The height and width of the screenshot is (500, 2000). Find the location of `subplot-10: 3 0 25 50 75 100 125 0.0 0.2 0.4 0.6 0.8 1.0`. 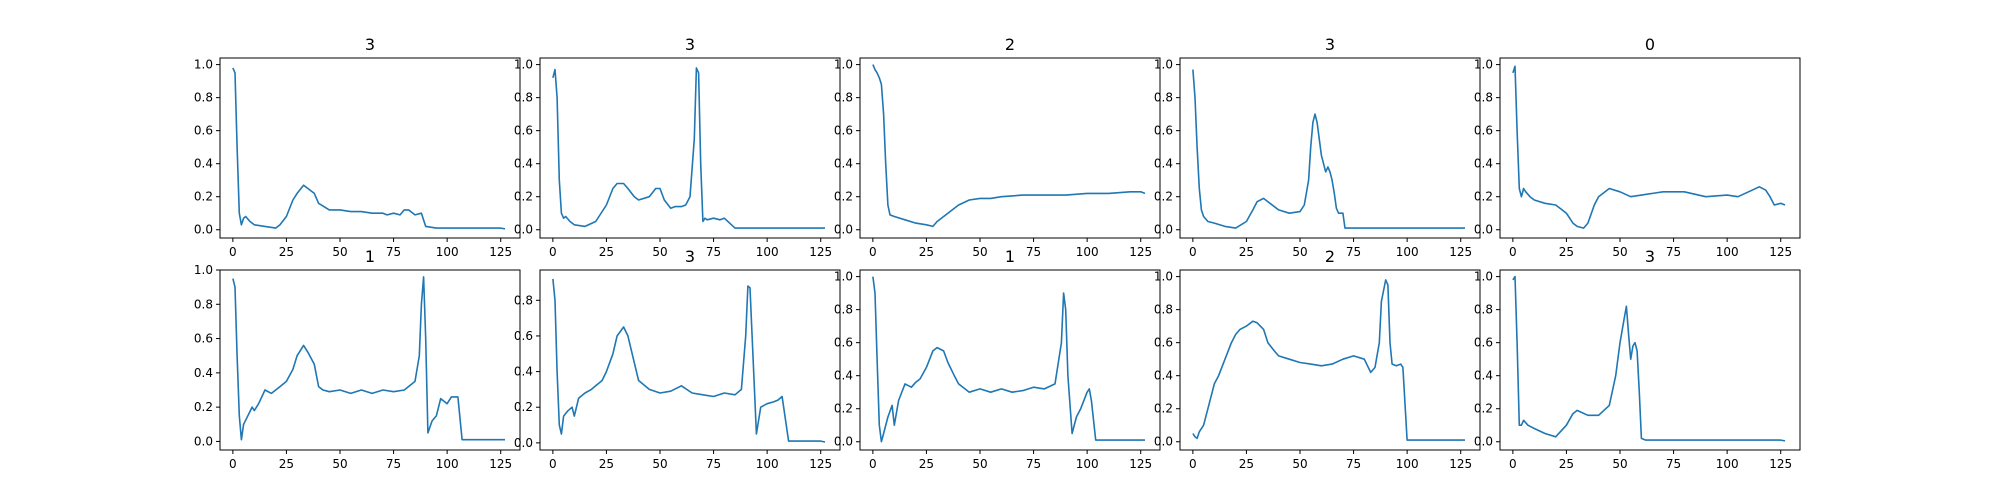

subplot-10: 3 0 25 50 75 100 125 0.0 0.2 0.4 0.6 0.8 1.0 is located at coordinates (1637, 359).